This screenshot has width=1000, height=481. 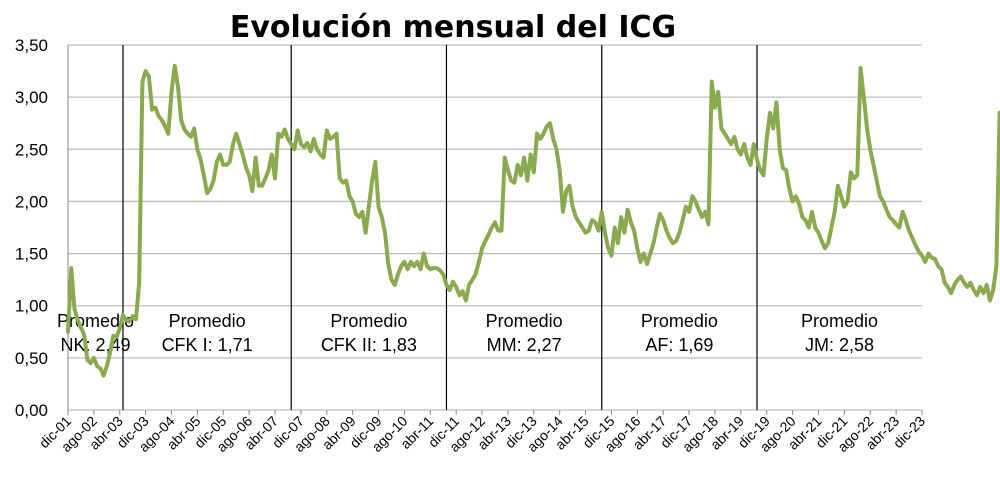 I want to click on chart-title: Evolución mensual del ICG, so click(x=453, y=27).